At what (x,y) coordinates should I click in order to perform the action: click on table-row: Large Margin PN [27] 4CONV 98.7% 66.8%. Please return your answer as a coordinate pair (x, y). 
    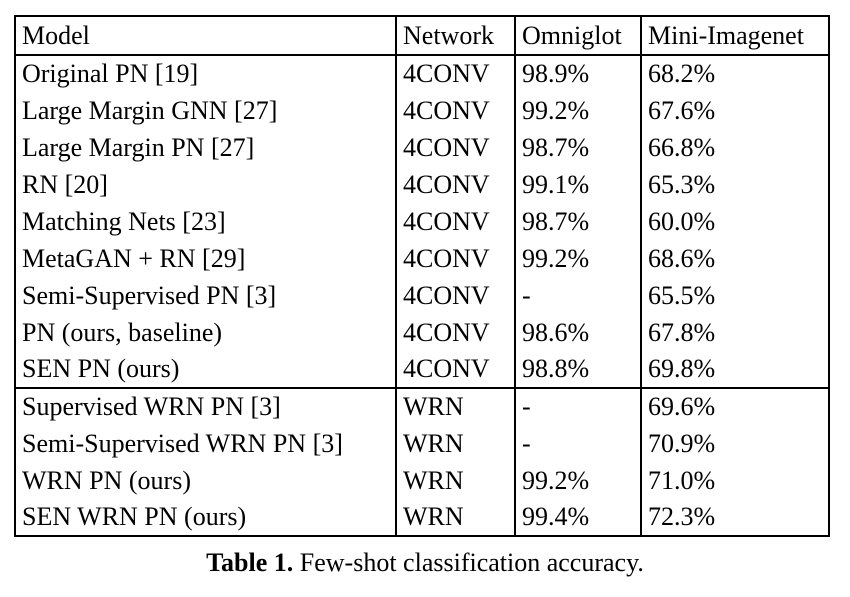
    Looking at the image, I should click on (422, 147).